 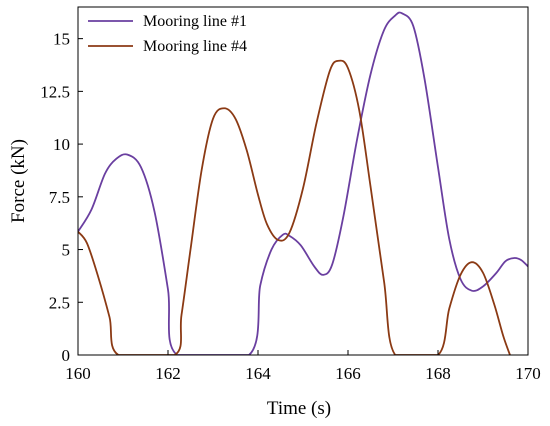 I want to click on x-tick-label-1: 160, so click(x=78, y=373).